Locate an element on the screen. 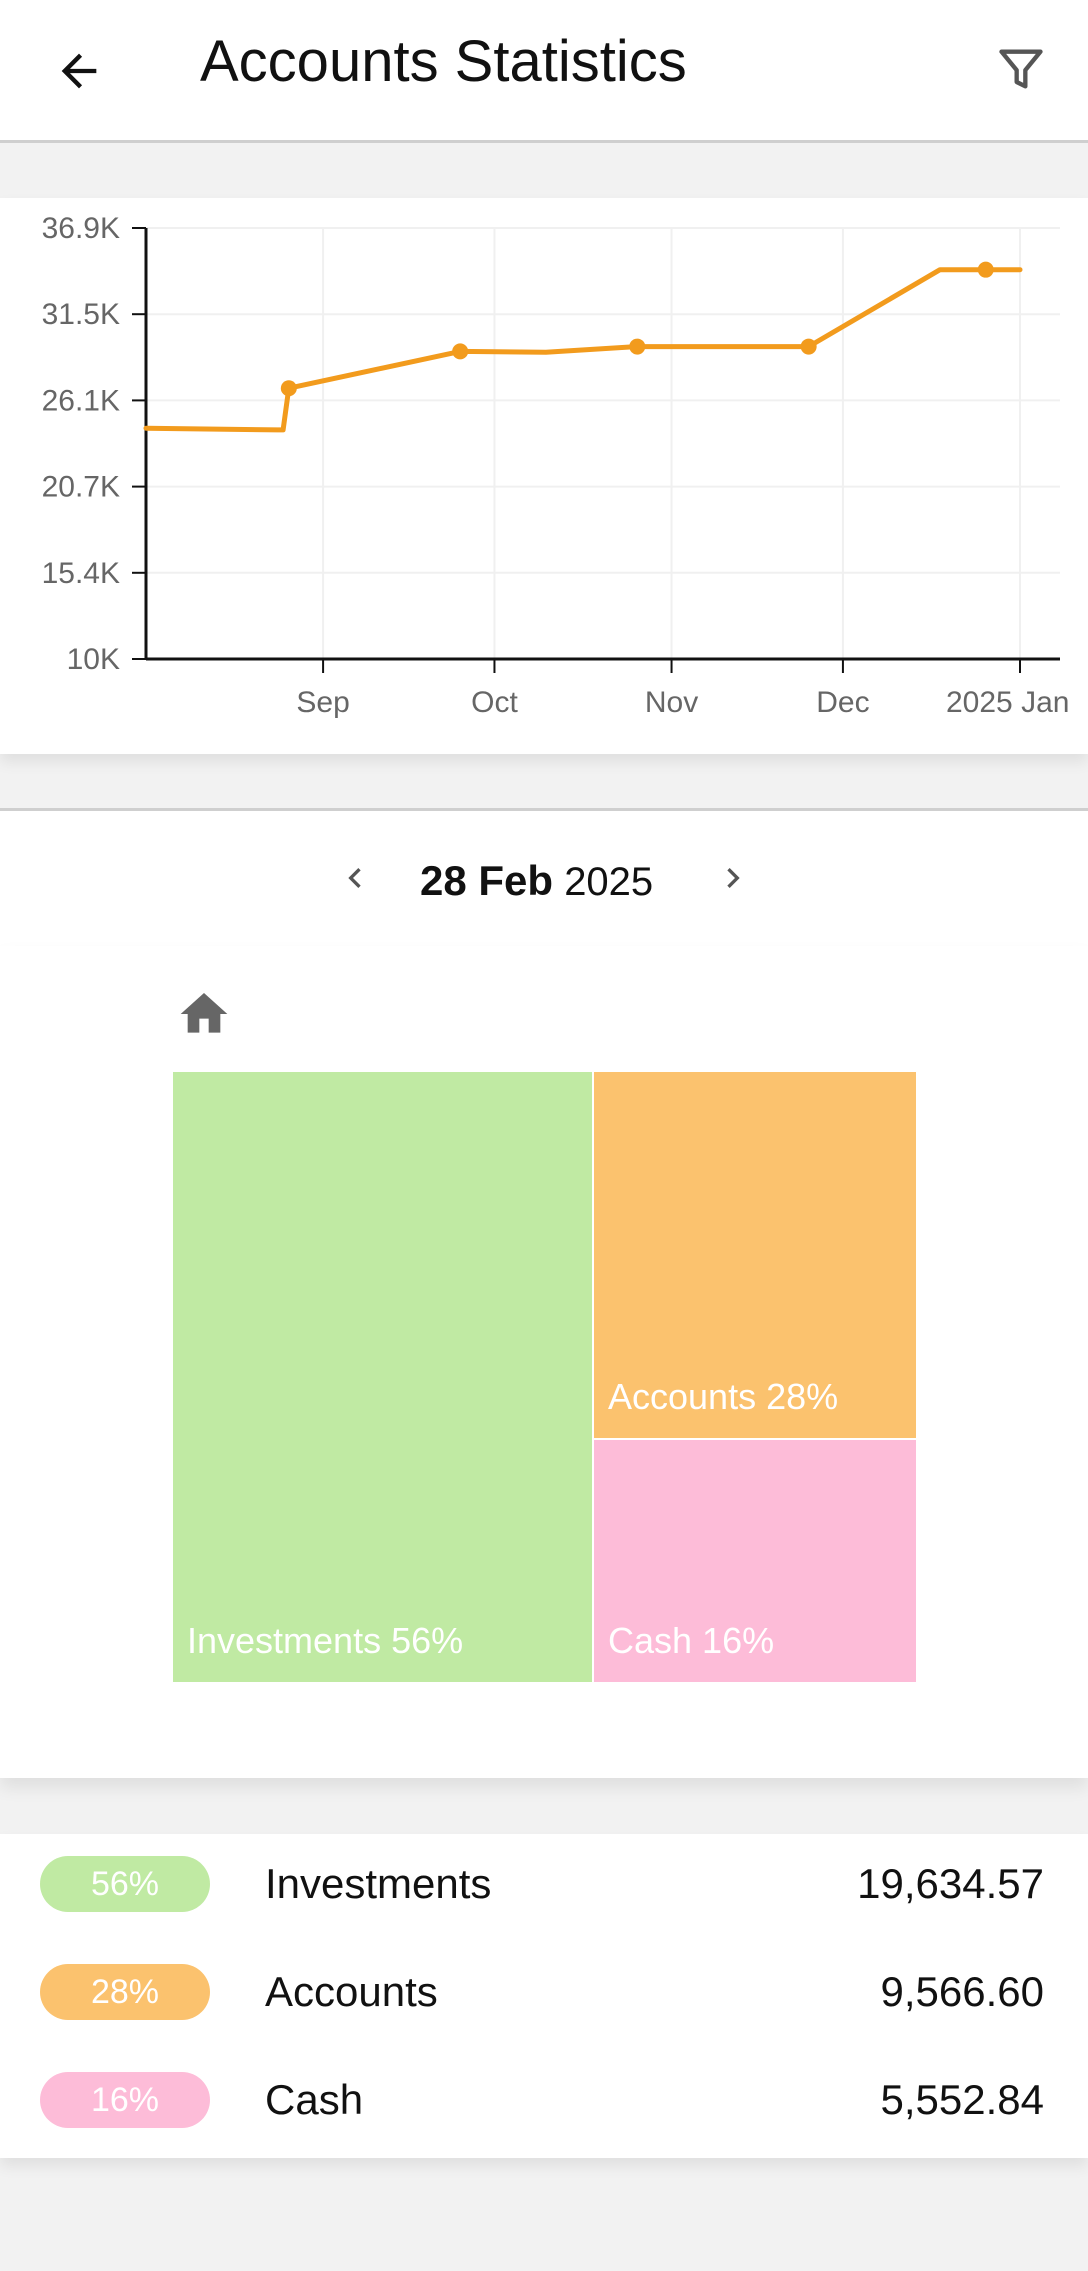 The image size is (1088, 2271). treemap-home-button is located at coordinates (204, 1014).